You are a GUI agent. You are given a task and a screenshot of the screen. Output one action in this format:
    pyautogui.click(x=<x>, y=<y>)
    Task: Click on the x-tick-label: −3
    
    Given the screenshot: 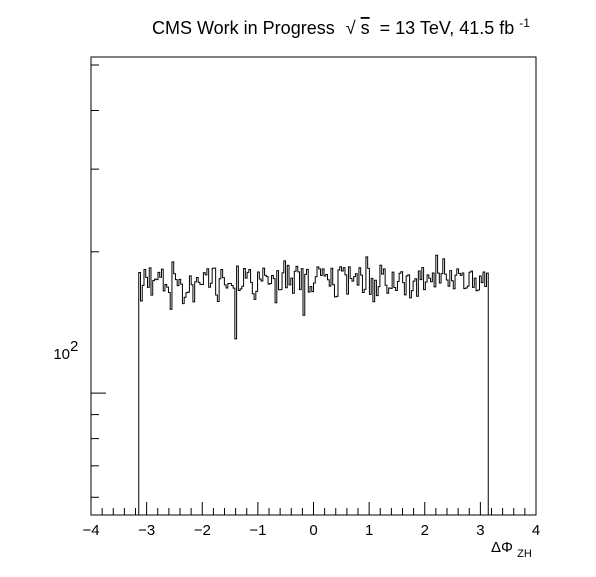 What is the action you would take?
    pyautogui.click(x=146, y=530)
    